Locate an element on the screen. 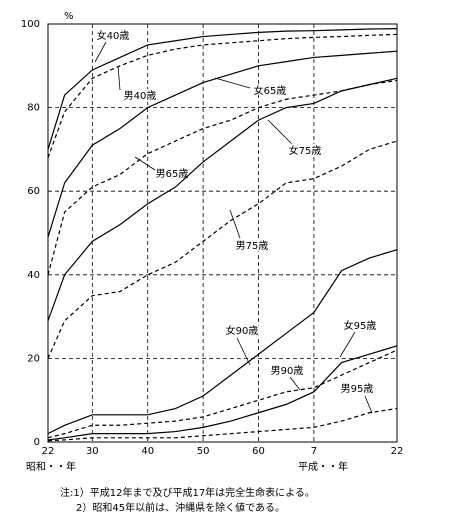  y-tick-label: 100 is located at coordinates (30, 24).